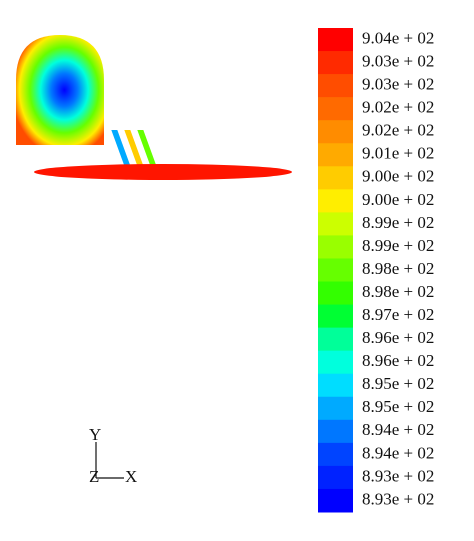 This screenshot has width=474, height=541. Describe the element at coordinates (398, 314) in the screenshot. I see `legend-label: 8.97e + 02` at that location.